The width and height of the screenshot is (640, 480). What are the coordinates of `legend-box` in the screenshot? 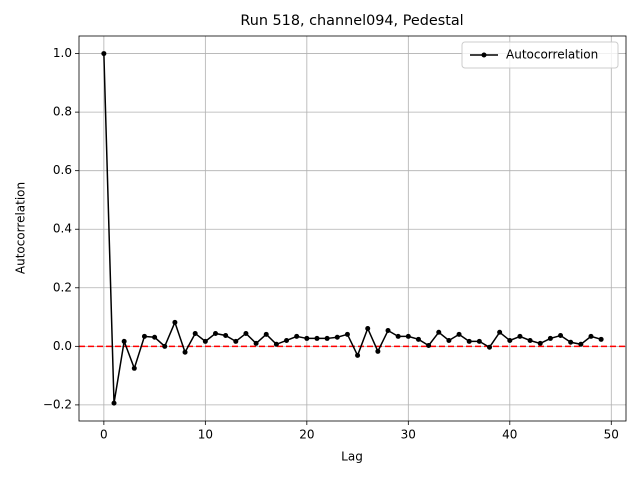 It's located at (540, 55).